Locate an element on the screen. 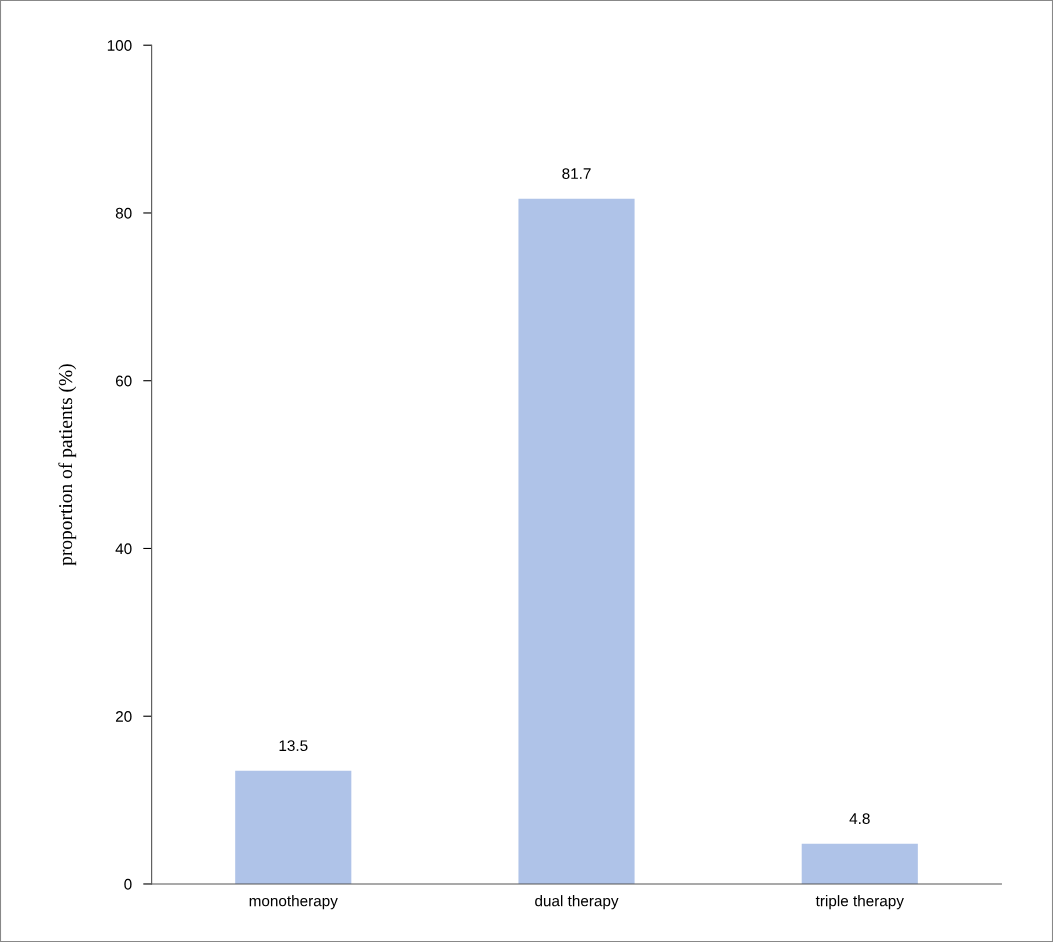 The image size is (1053, 942). x-tick-label: dual therapy is located at coordinates (577, 902).